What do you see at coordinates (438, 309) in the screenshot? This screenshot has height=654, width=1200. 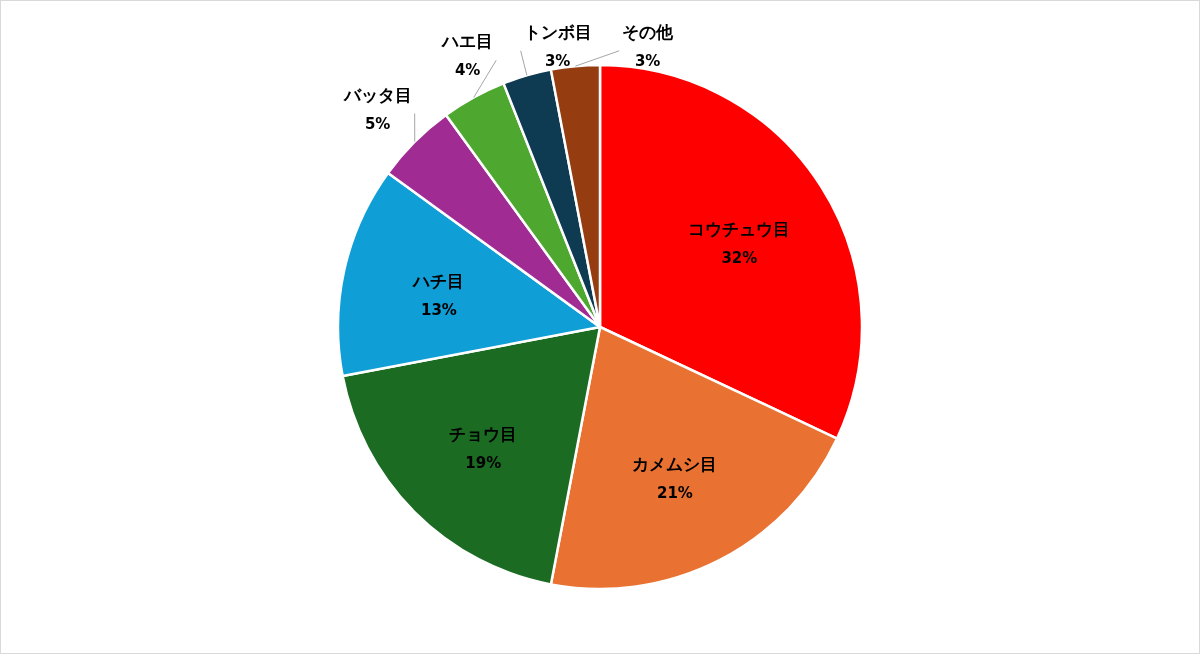 I see `data-label: 13%` at bounding box center [438, 309].